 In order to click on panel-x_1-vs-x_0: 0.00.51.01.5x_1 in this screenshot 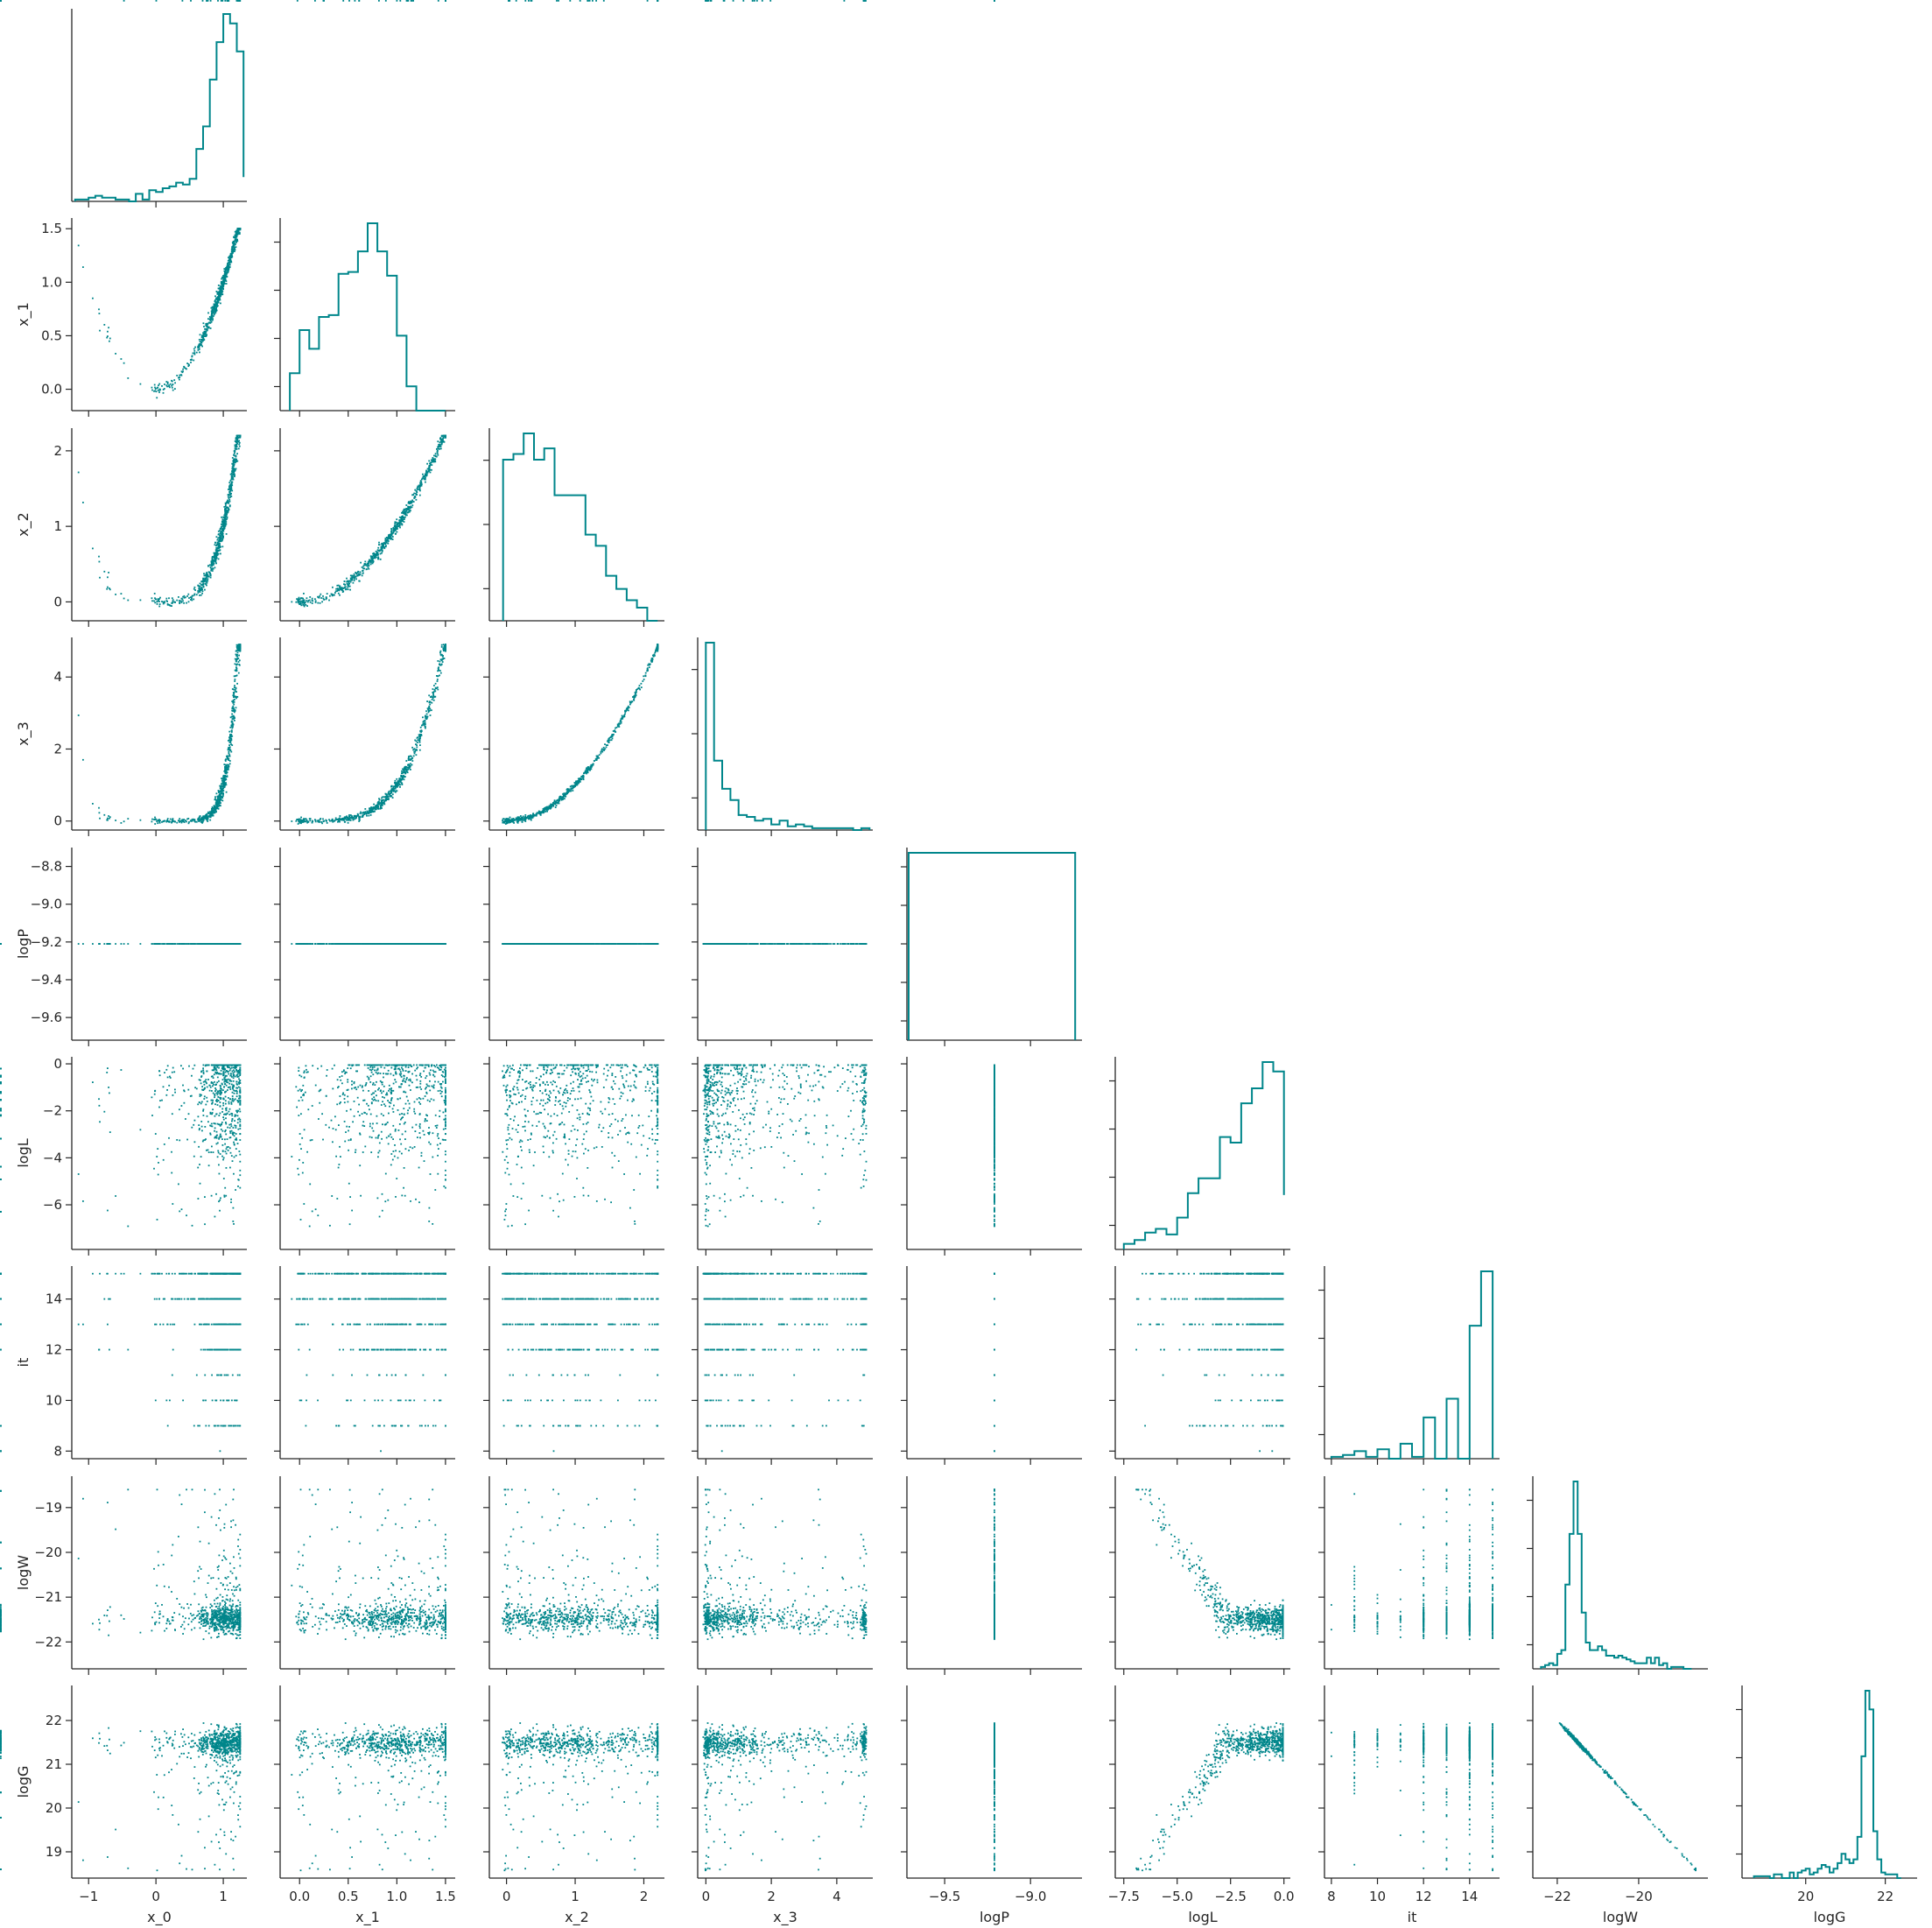, I will do `click(123, 208)`.